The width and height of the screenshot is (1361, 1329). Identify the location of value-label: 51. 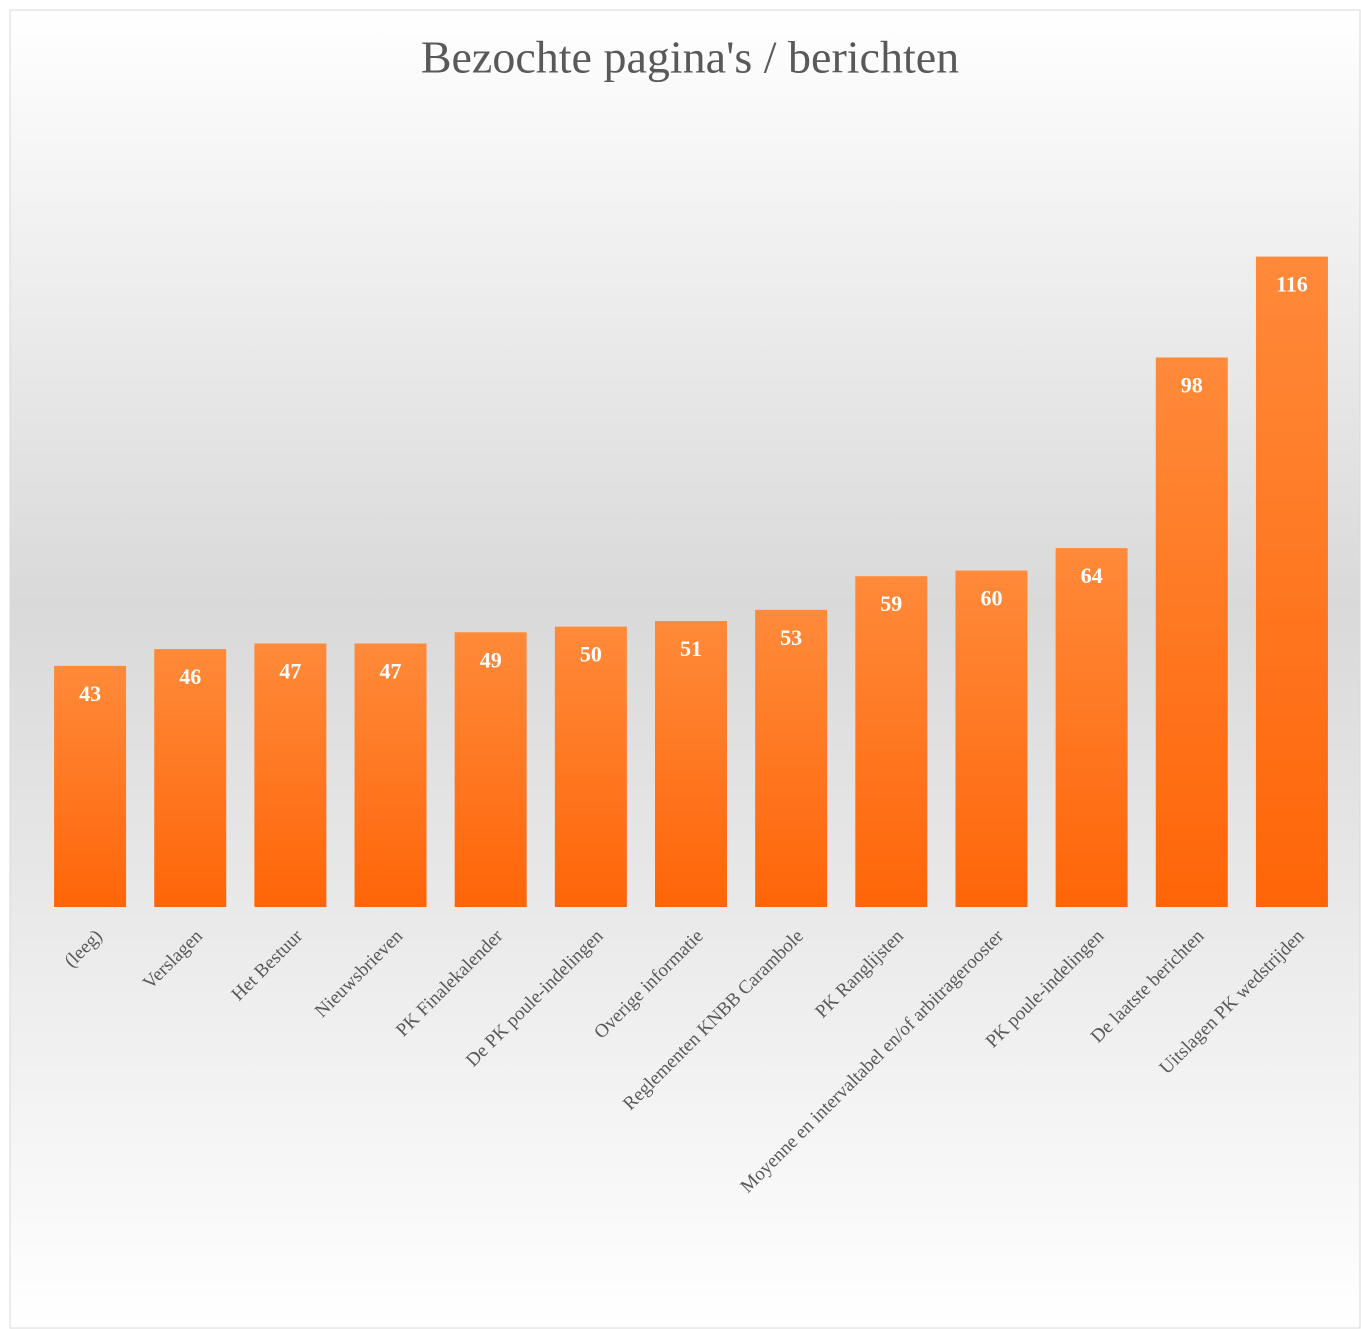
(691, 648).